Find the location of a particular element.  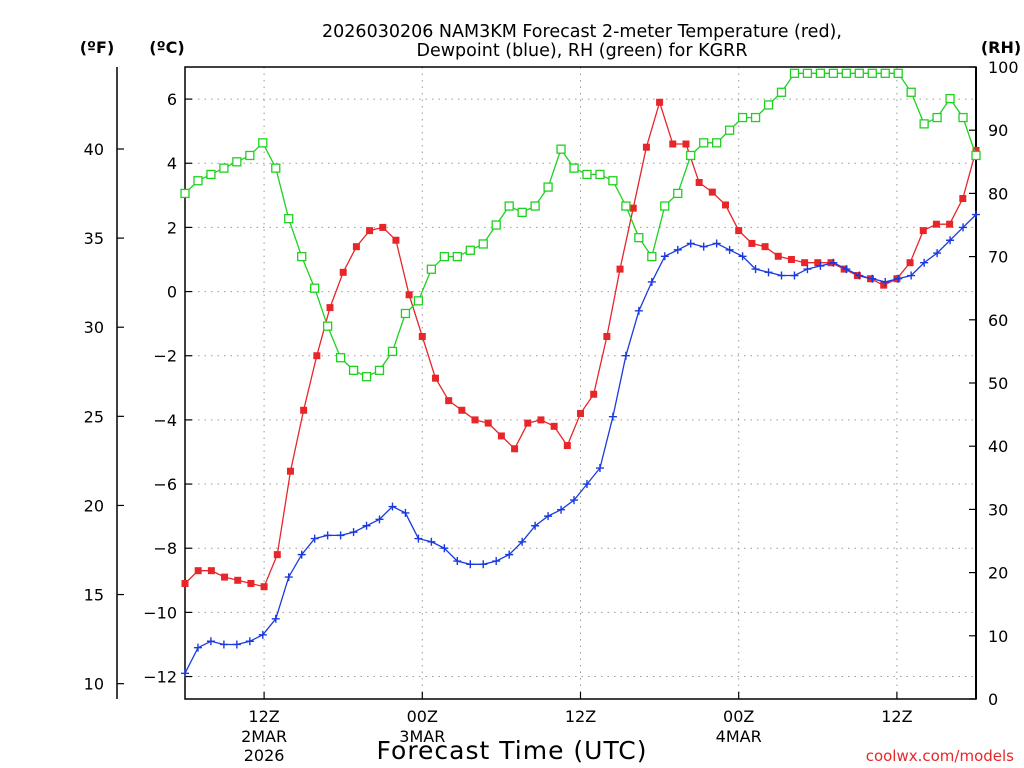

rh-tick-label: 80 is located at coordinates (998, 193).